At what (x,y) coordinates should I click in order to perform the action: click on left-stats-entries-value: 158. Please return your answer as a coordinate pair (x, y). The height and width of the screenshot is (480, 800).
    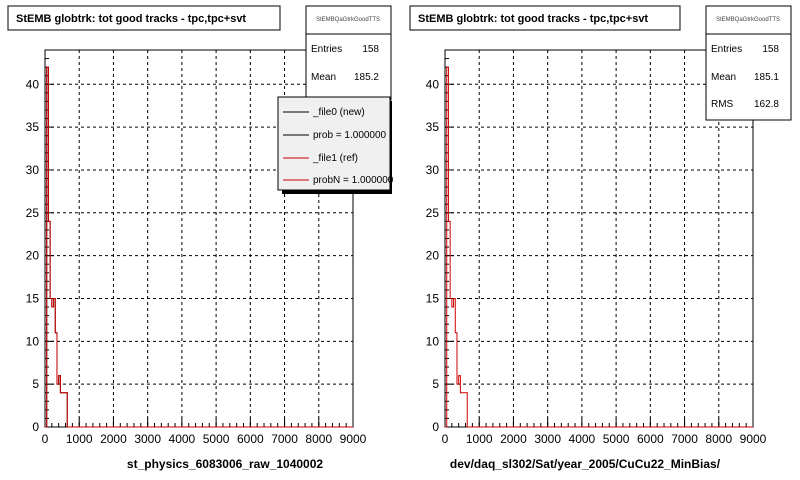
    Looking at the image, I should click on (370, 49).